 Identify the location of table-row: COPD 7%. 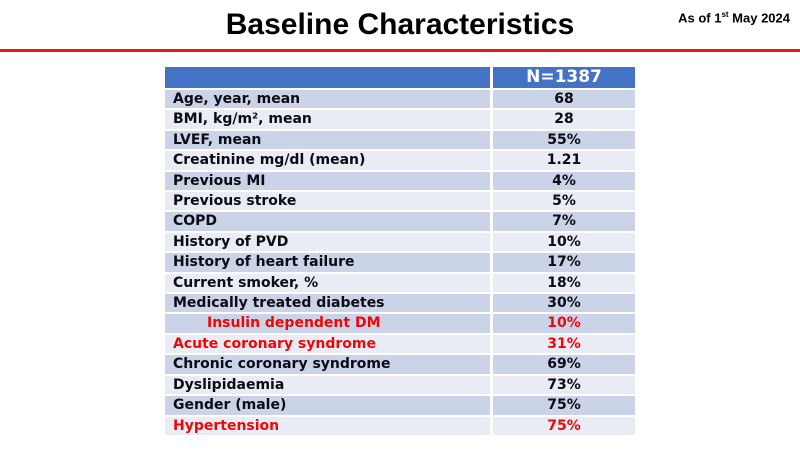
(400, 222).